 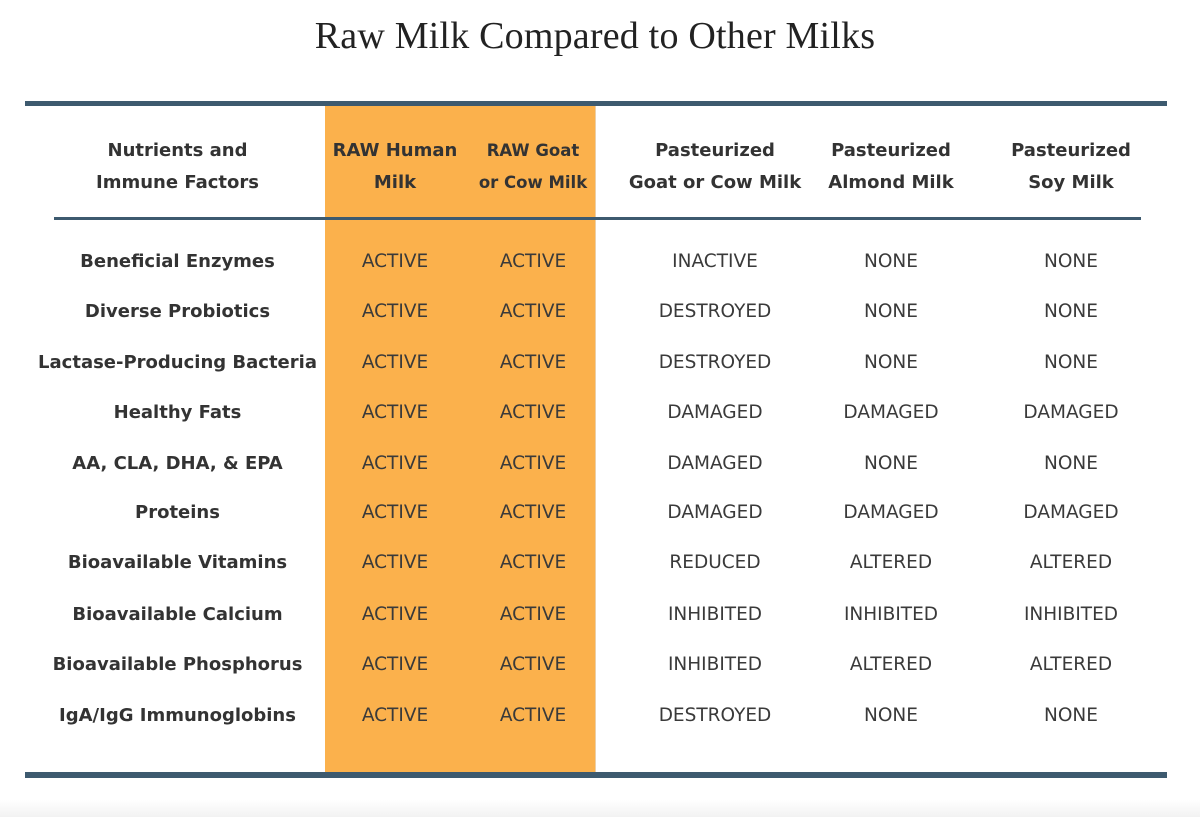 I want to click on header-pasteurized-almond-milk: Pasteurized Almond Milk, so click(x=891, y=166).